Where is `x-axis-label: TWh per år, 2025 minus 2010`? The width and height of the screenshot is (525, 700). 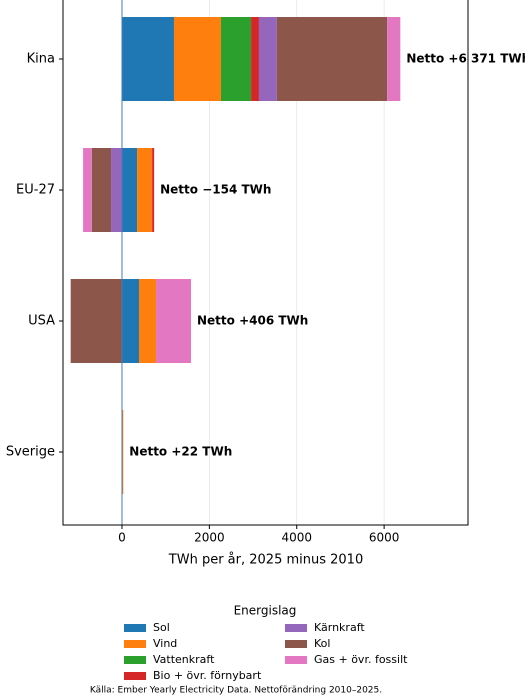
x-axis-label: TWh per år, 2025 minus 2010 is located at coordinates (265, 560).